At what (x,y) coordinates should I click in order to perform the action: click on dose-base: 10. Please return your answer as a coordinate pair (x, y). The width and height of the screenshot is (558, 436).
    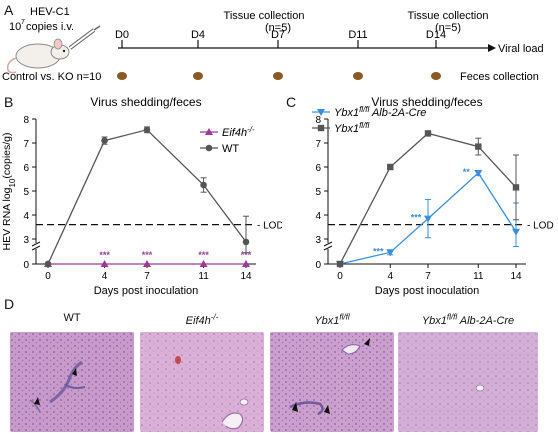
    Looking at the image, I should click on (15, 27).